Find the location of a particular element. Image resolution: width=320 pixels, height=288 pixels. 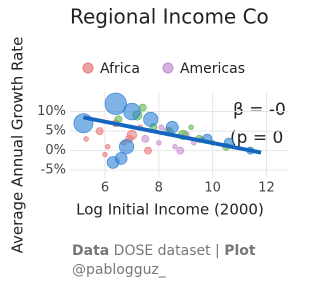

caption: Data DOSE dataset | Plot is located at coordinates (164, 251).